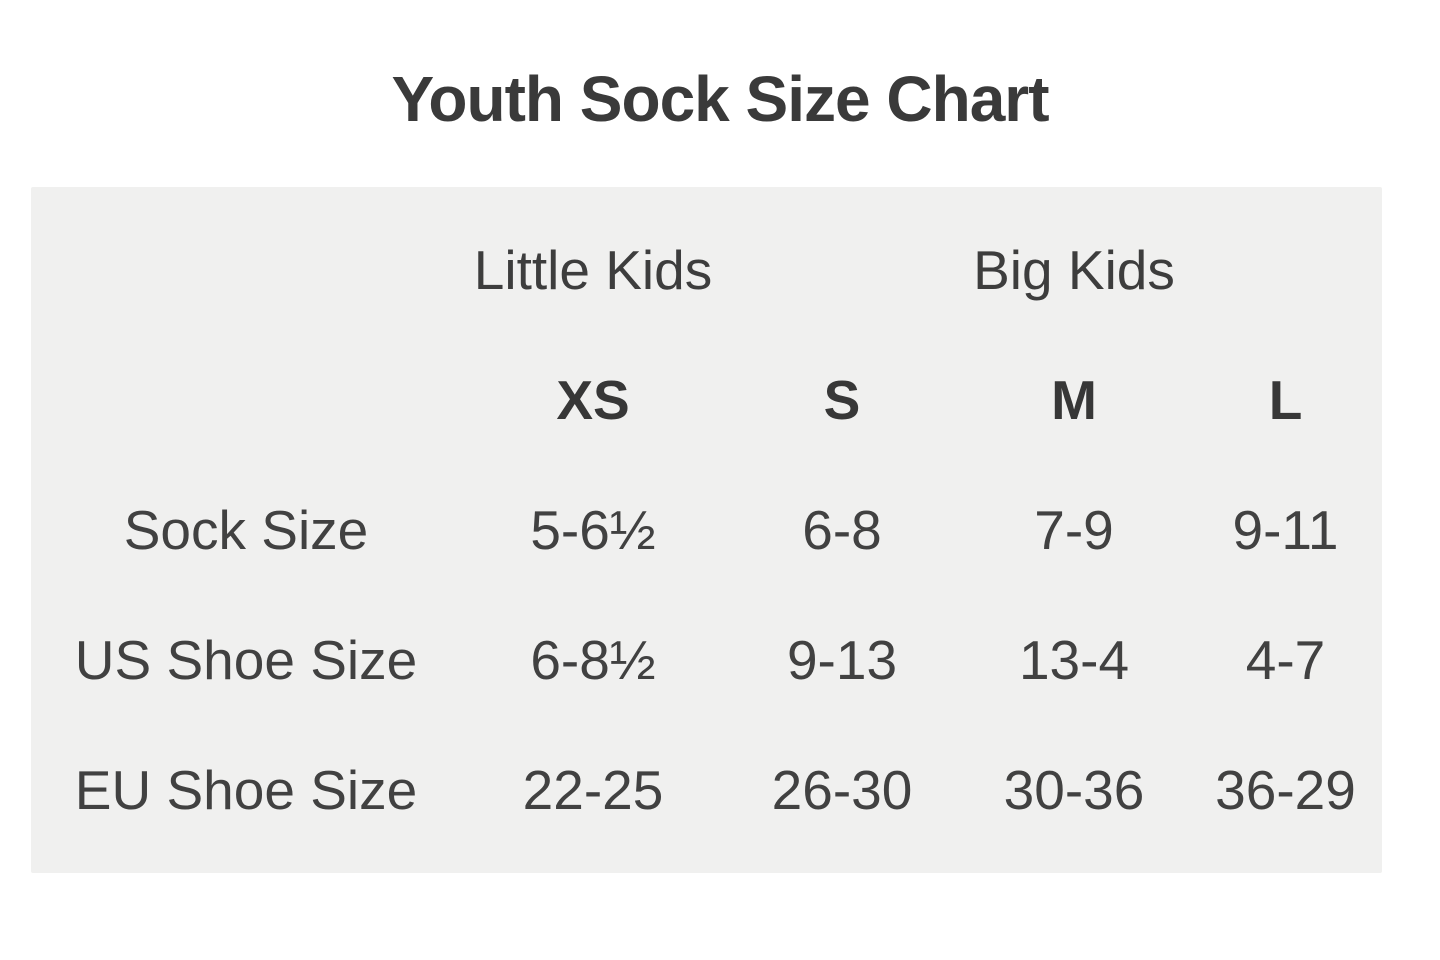 The image size is (1440, 960). Describe the element at coordinates (246, 660) in the screenshot. I see `row-label-us-shoe-size: US Shoe Size` at that location.